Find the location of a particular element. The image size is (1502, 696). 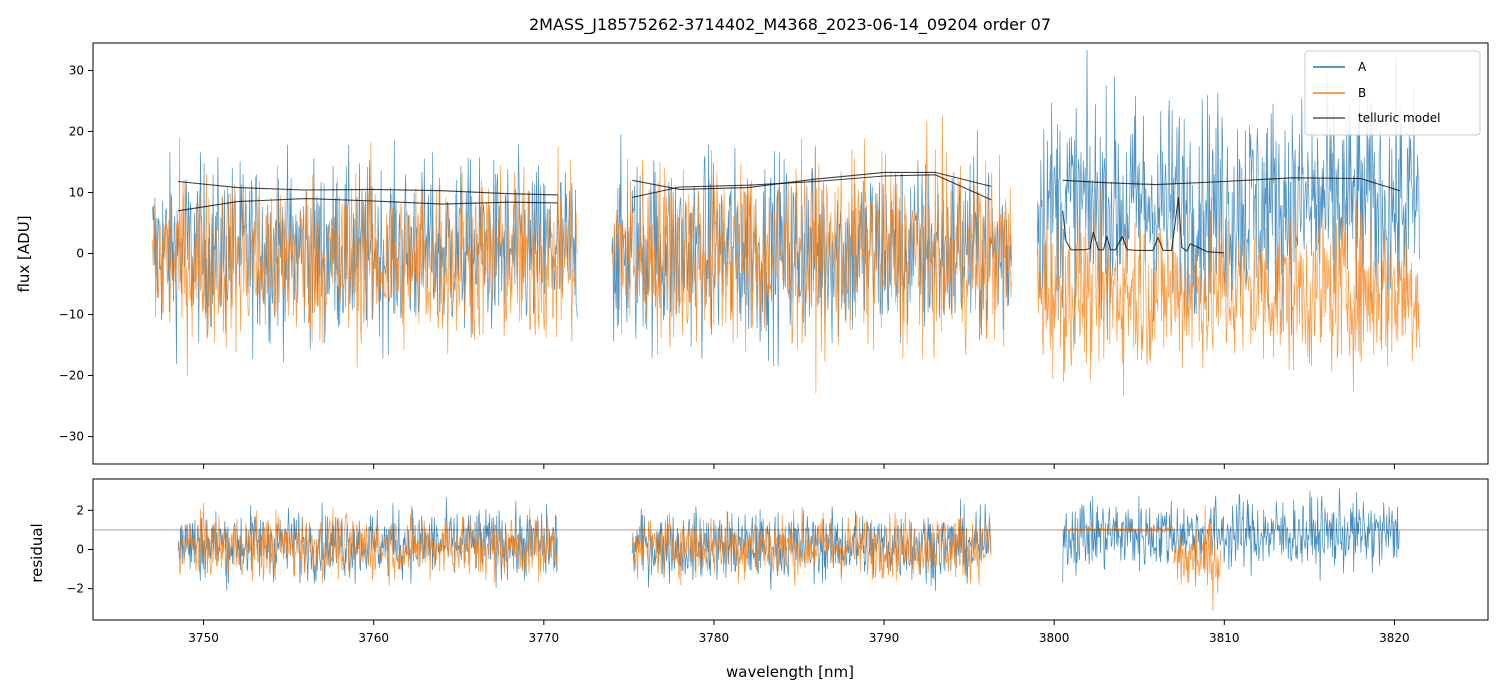

bottom-y-axis-label: residual is located at coordinates (37, 552).